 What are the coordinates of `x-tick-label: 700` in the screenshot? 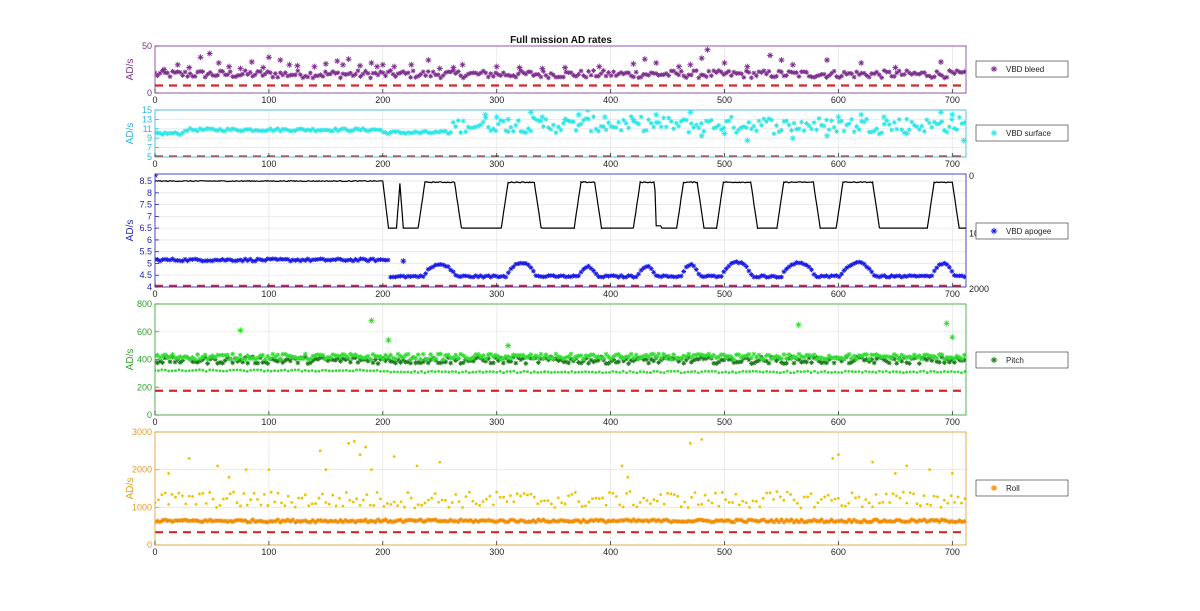 It's located at (952, 100).